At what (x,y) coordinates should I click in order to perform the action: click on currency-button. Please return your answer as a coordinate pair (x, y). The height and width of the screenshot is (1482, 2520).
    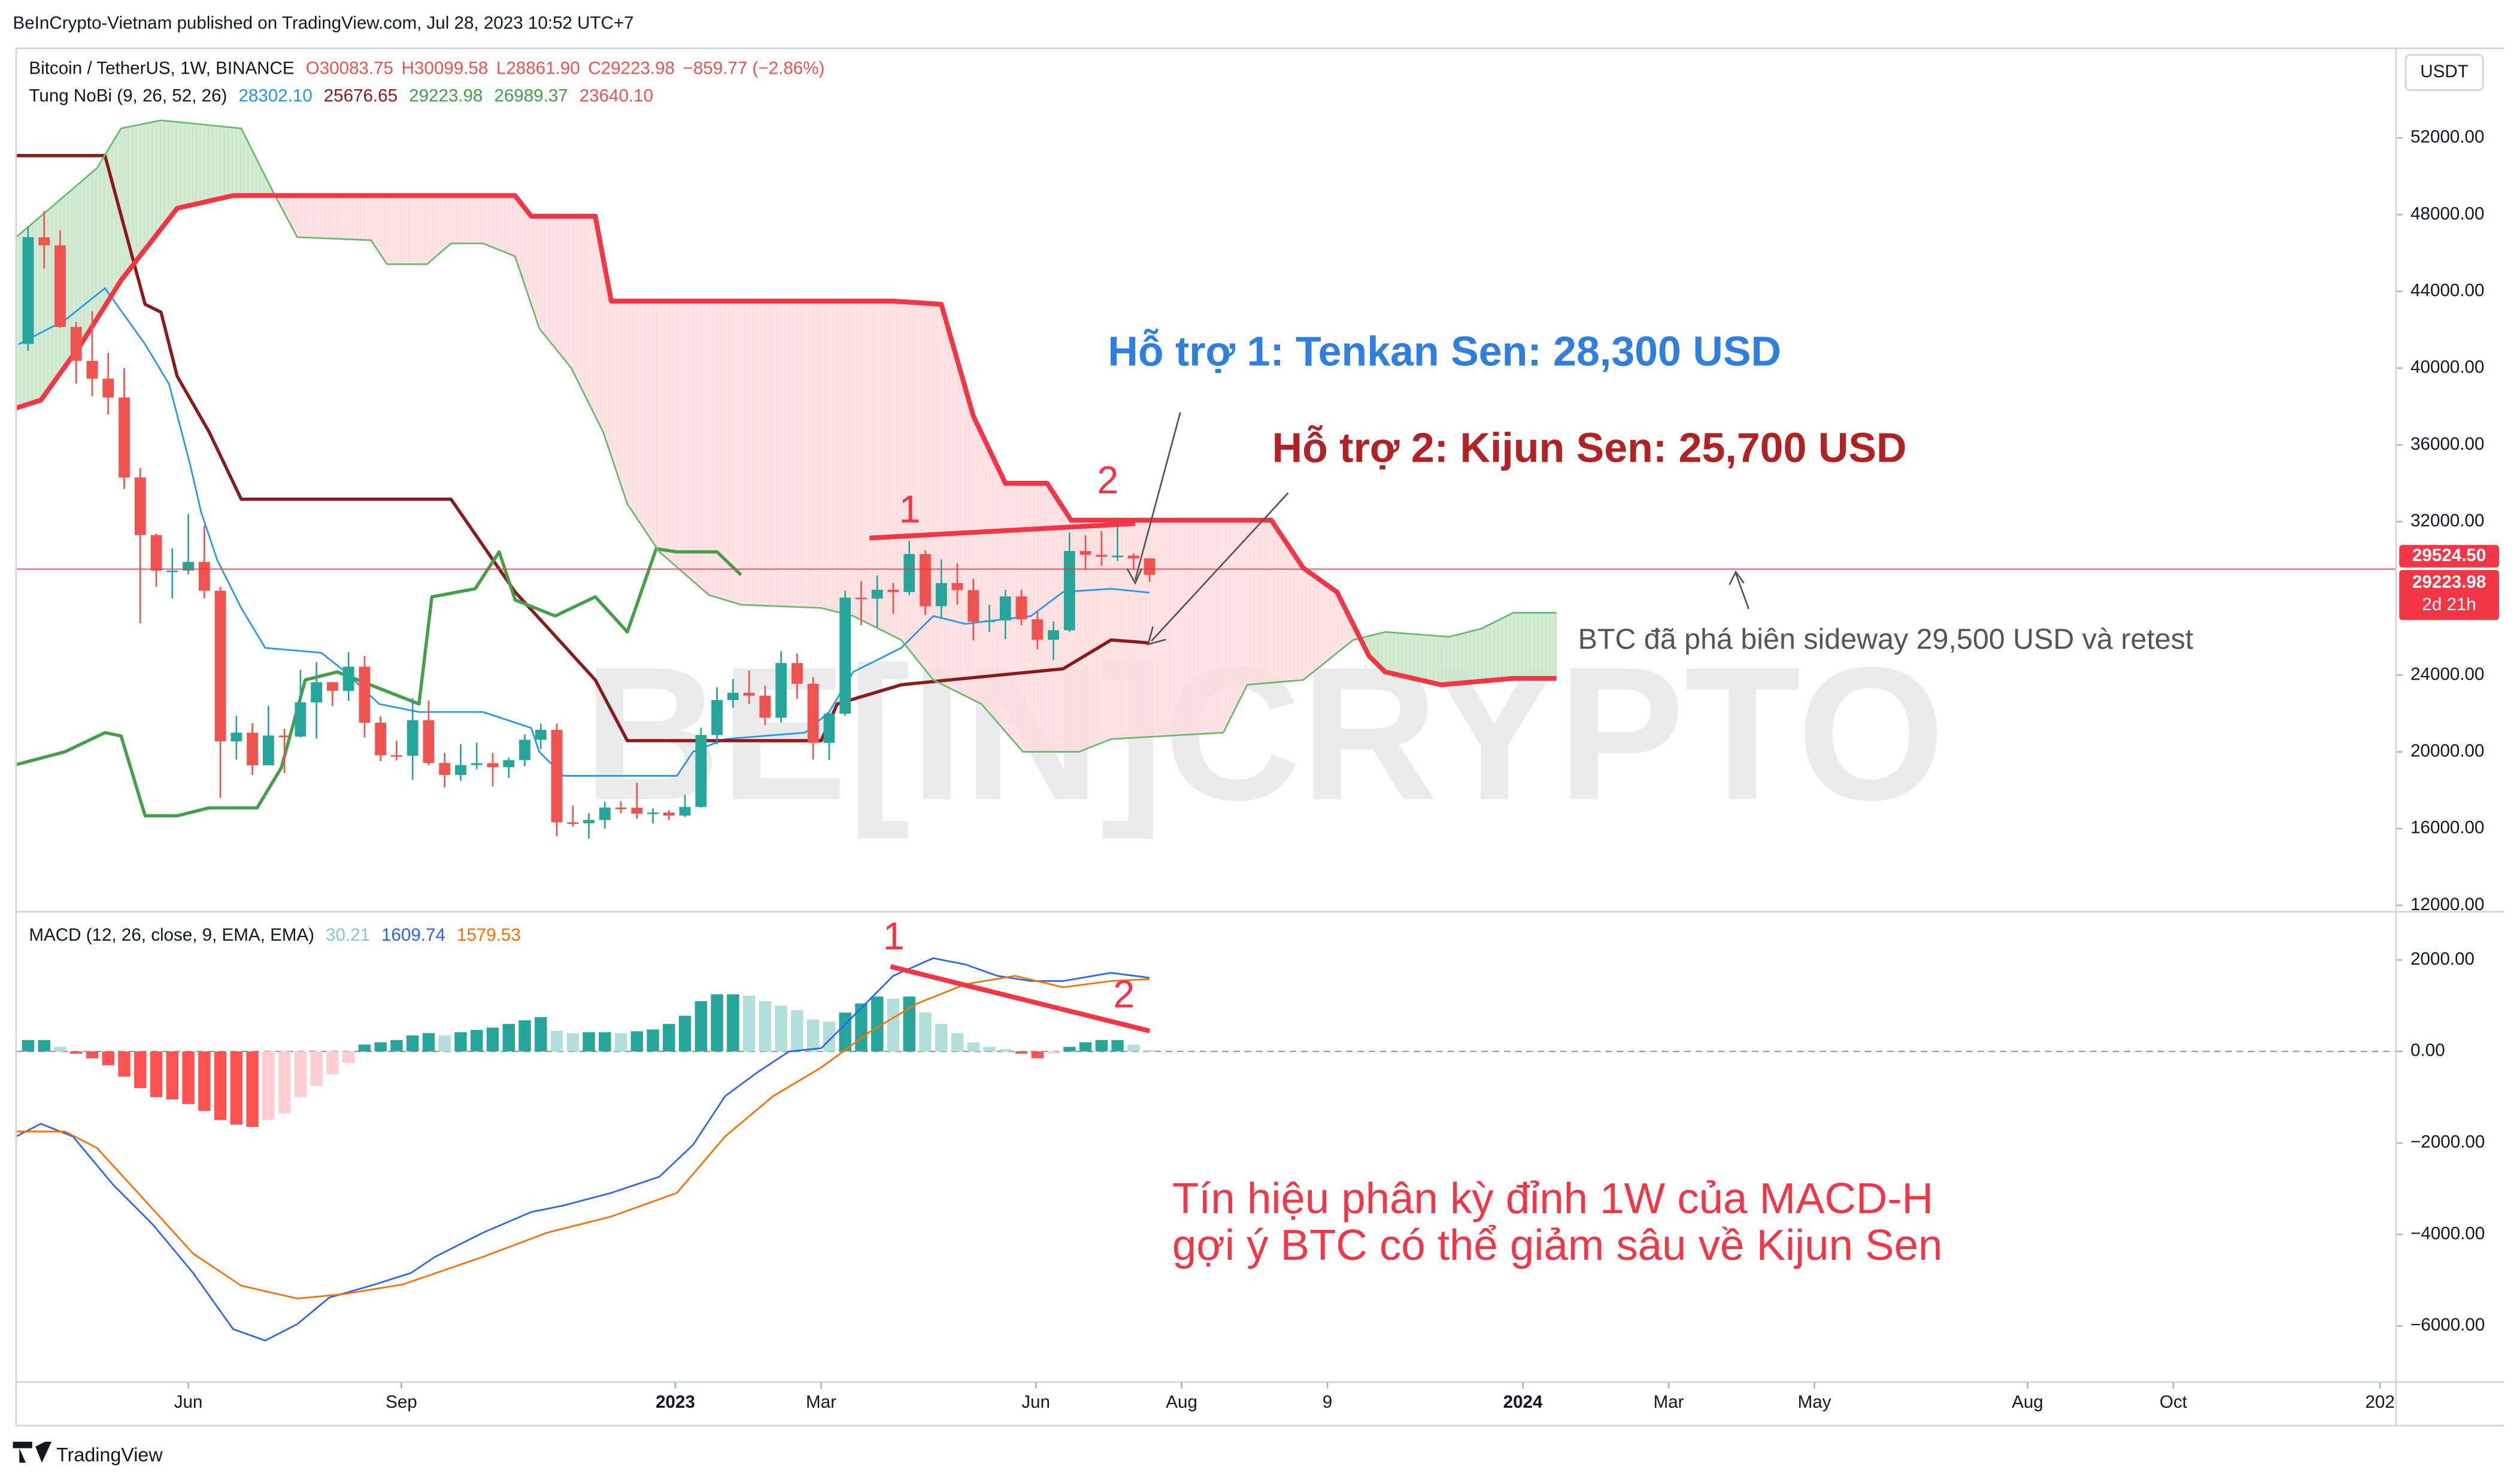
    Looking at the image, I should click on (2444, 72).